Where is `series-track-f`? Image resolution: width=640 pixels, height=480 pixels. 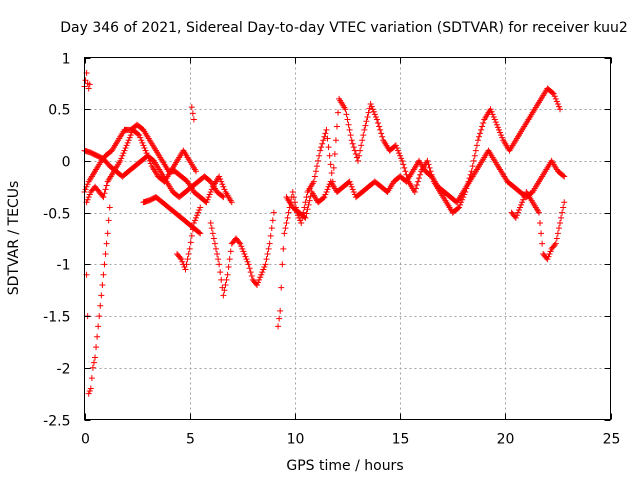 series-track-f is located at coordinates (172, 215).